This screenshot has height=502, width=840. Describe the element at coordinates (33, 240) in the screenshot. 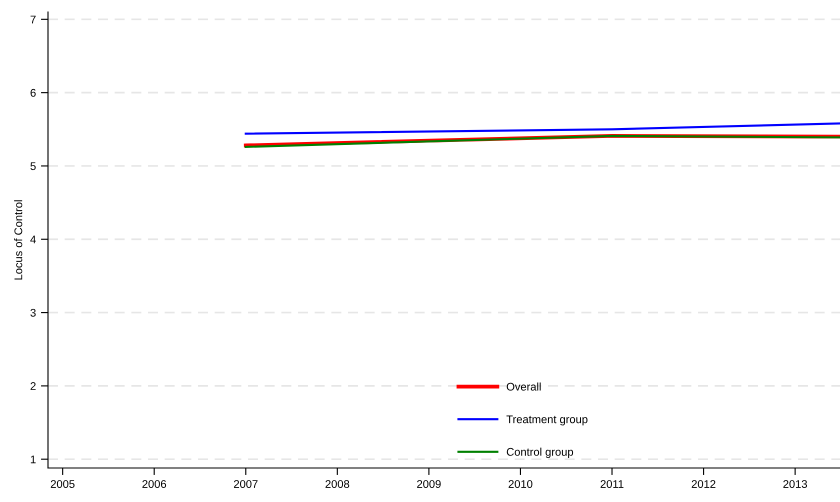

I see `y-tick-label: 4` at that location.